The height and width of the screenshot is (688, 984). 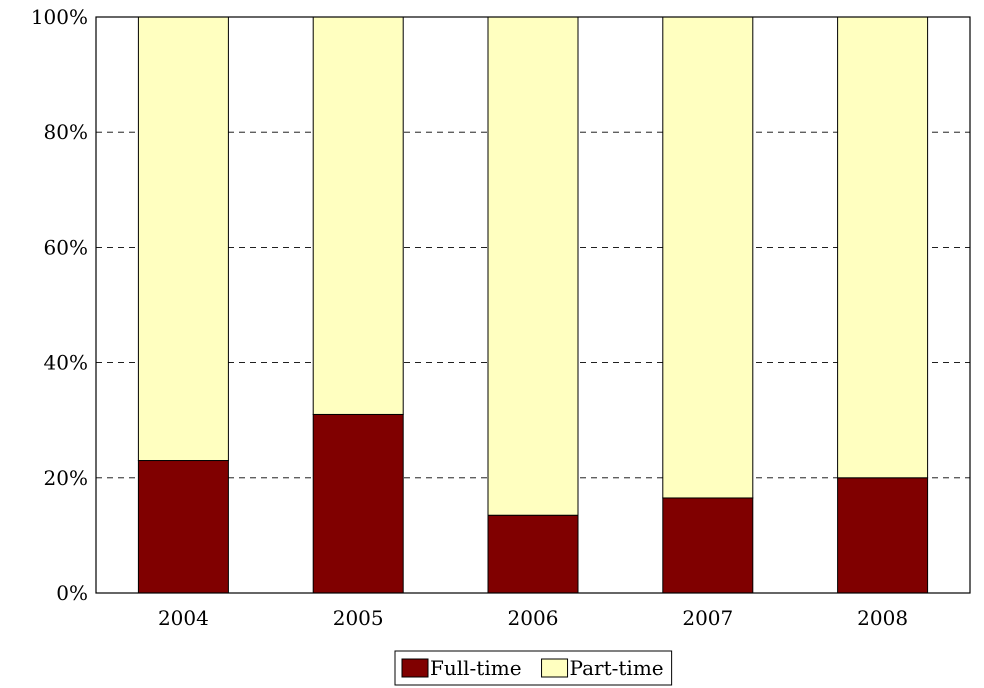 I want to click on x-tick-label: 2005, so click(x=358, y=618).